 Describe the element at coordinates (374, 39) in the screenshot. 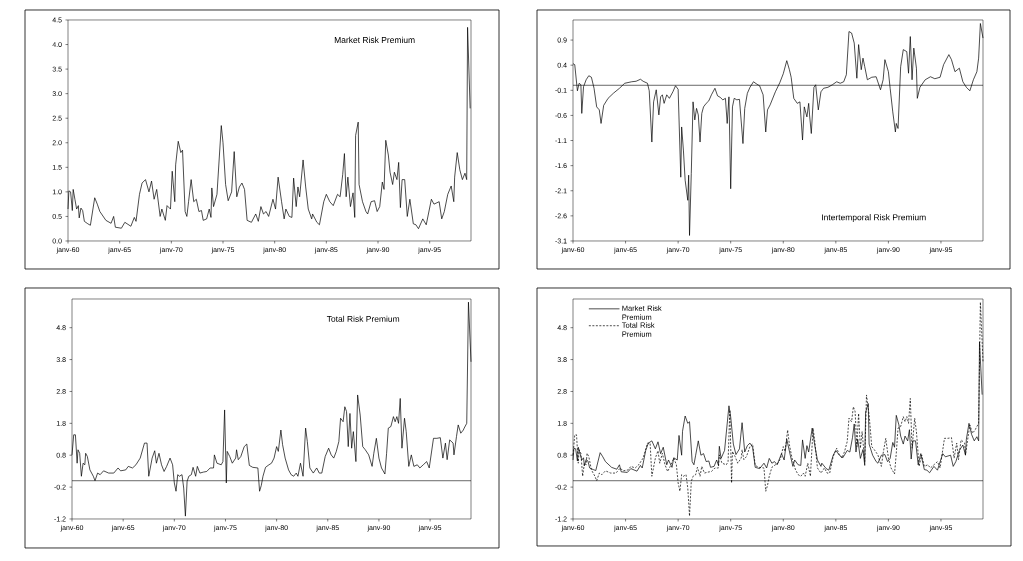

I see `text: Market Risk Premium` at that location.